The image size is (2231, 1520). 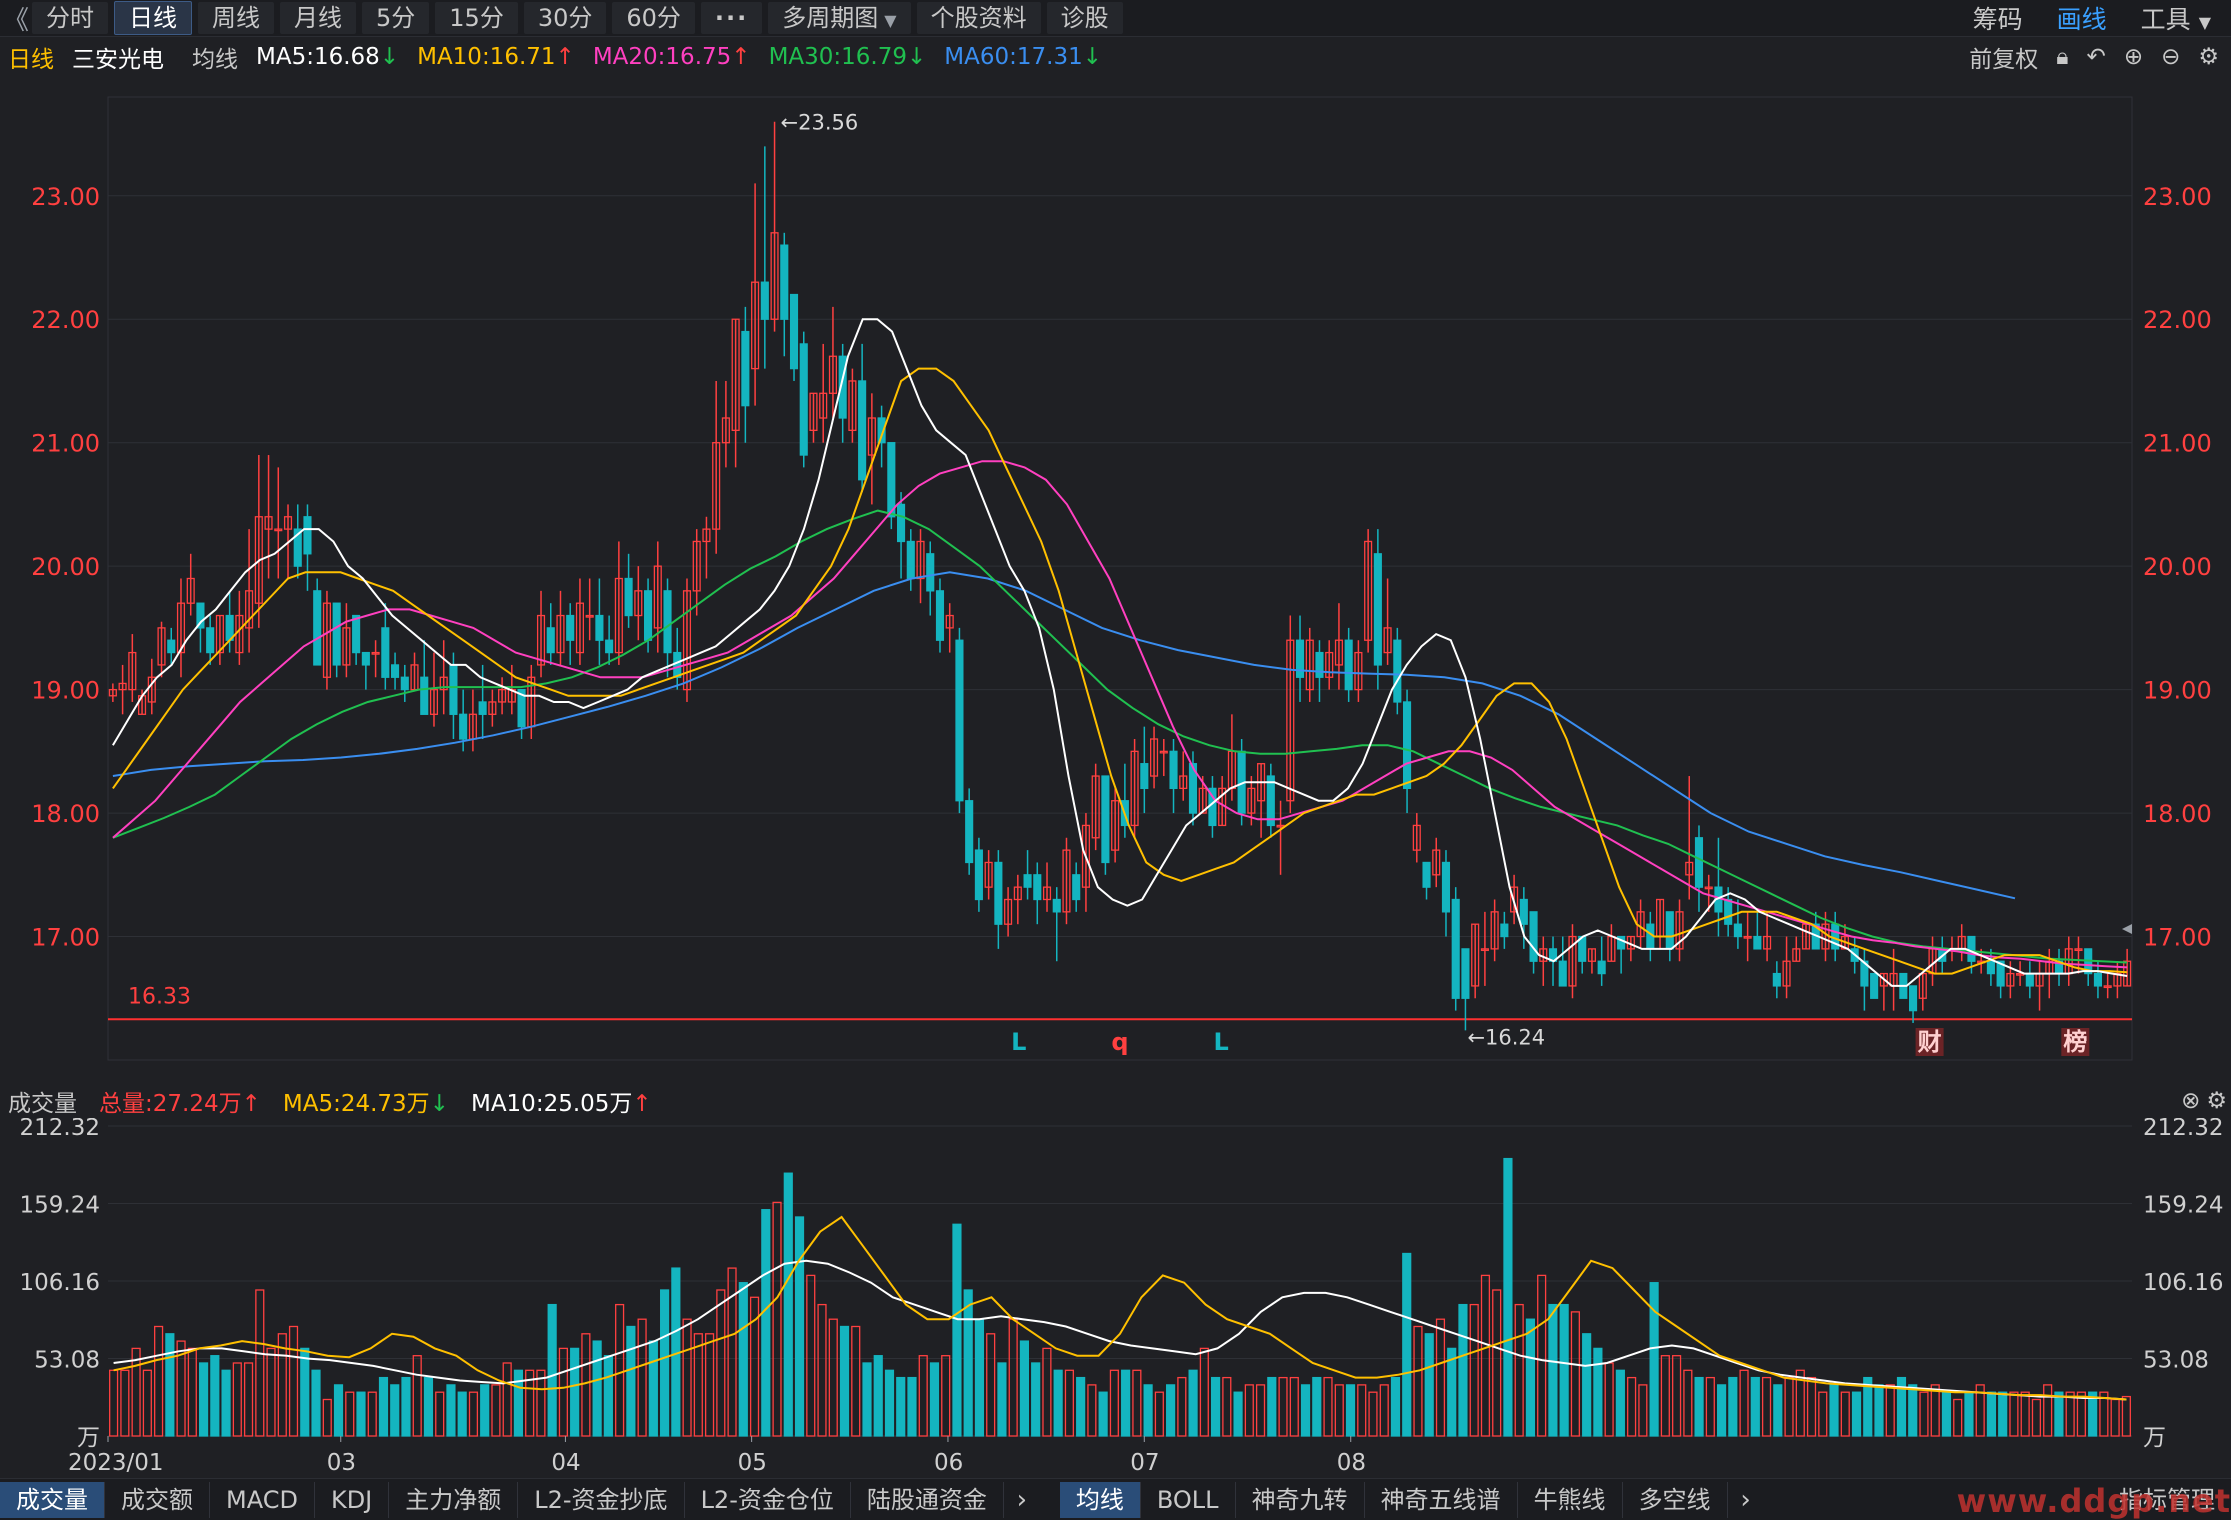 I want to click on indicator-tab-bottom_tabs_left-1: 成交额, so click(x=157, y=1499).